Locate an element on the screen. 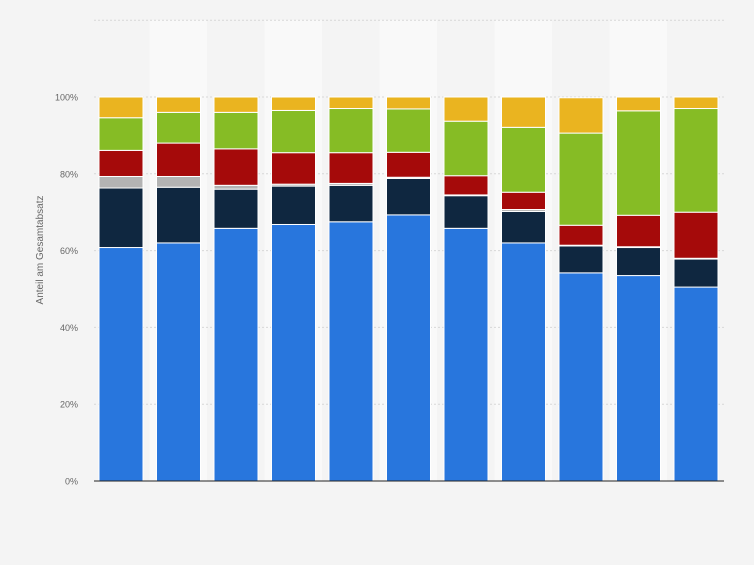 Image resolution: width=754 pixels, height=565 pixels. y-tick-label: 20% is located at coordinates (69, 405).